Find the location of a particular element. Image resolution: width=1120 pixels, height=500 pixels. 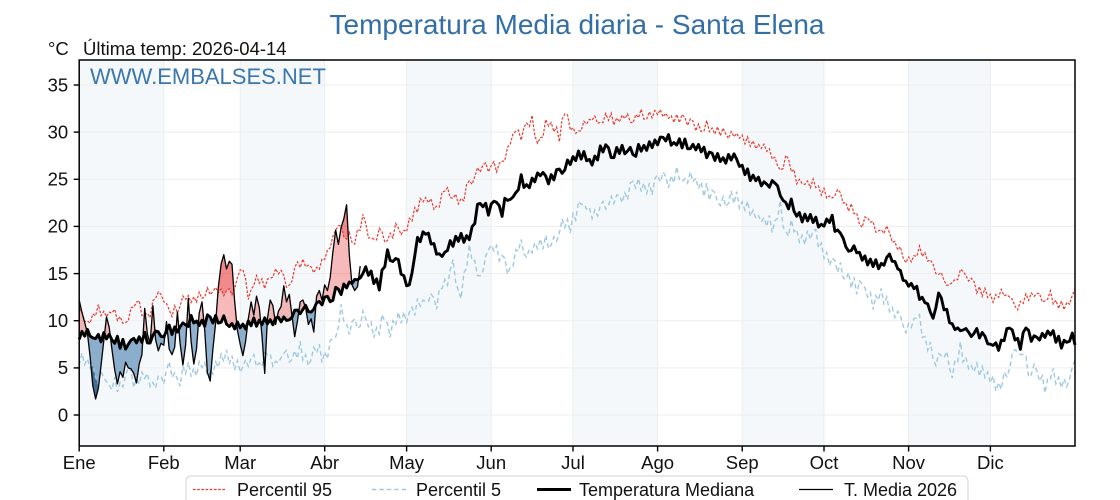

svg-text:Temperatura Media diaria - San: Temperatura Media diaria - Santa Elena is located at coordinates (577, 24).